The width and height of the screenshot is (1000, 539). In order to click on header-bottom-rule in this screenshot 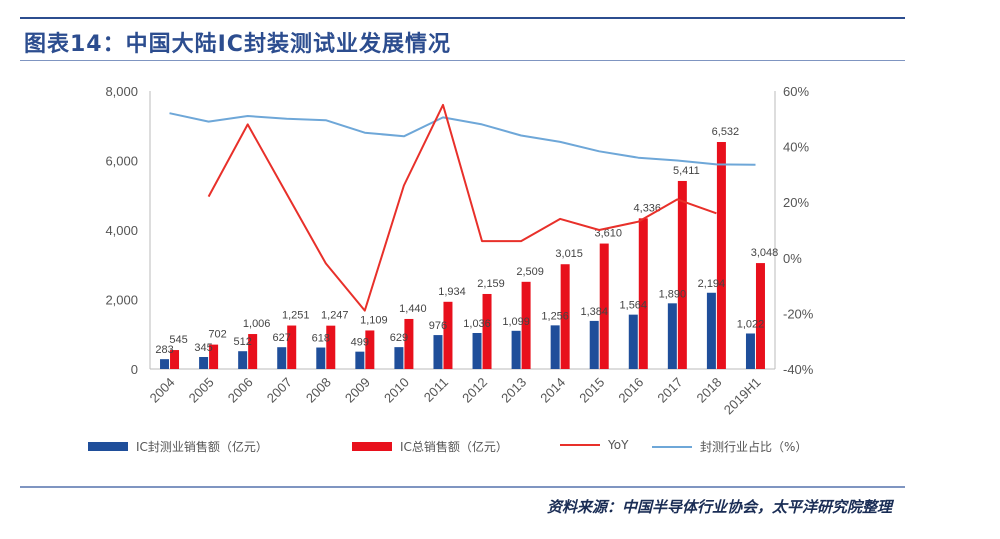, I will do `click(462, 60)`.